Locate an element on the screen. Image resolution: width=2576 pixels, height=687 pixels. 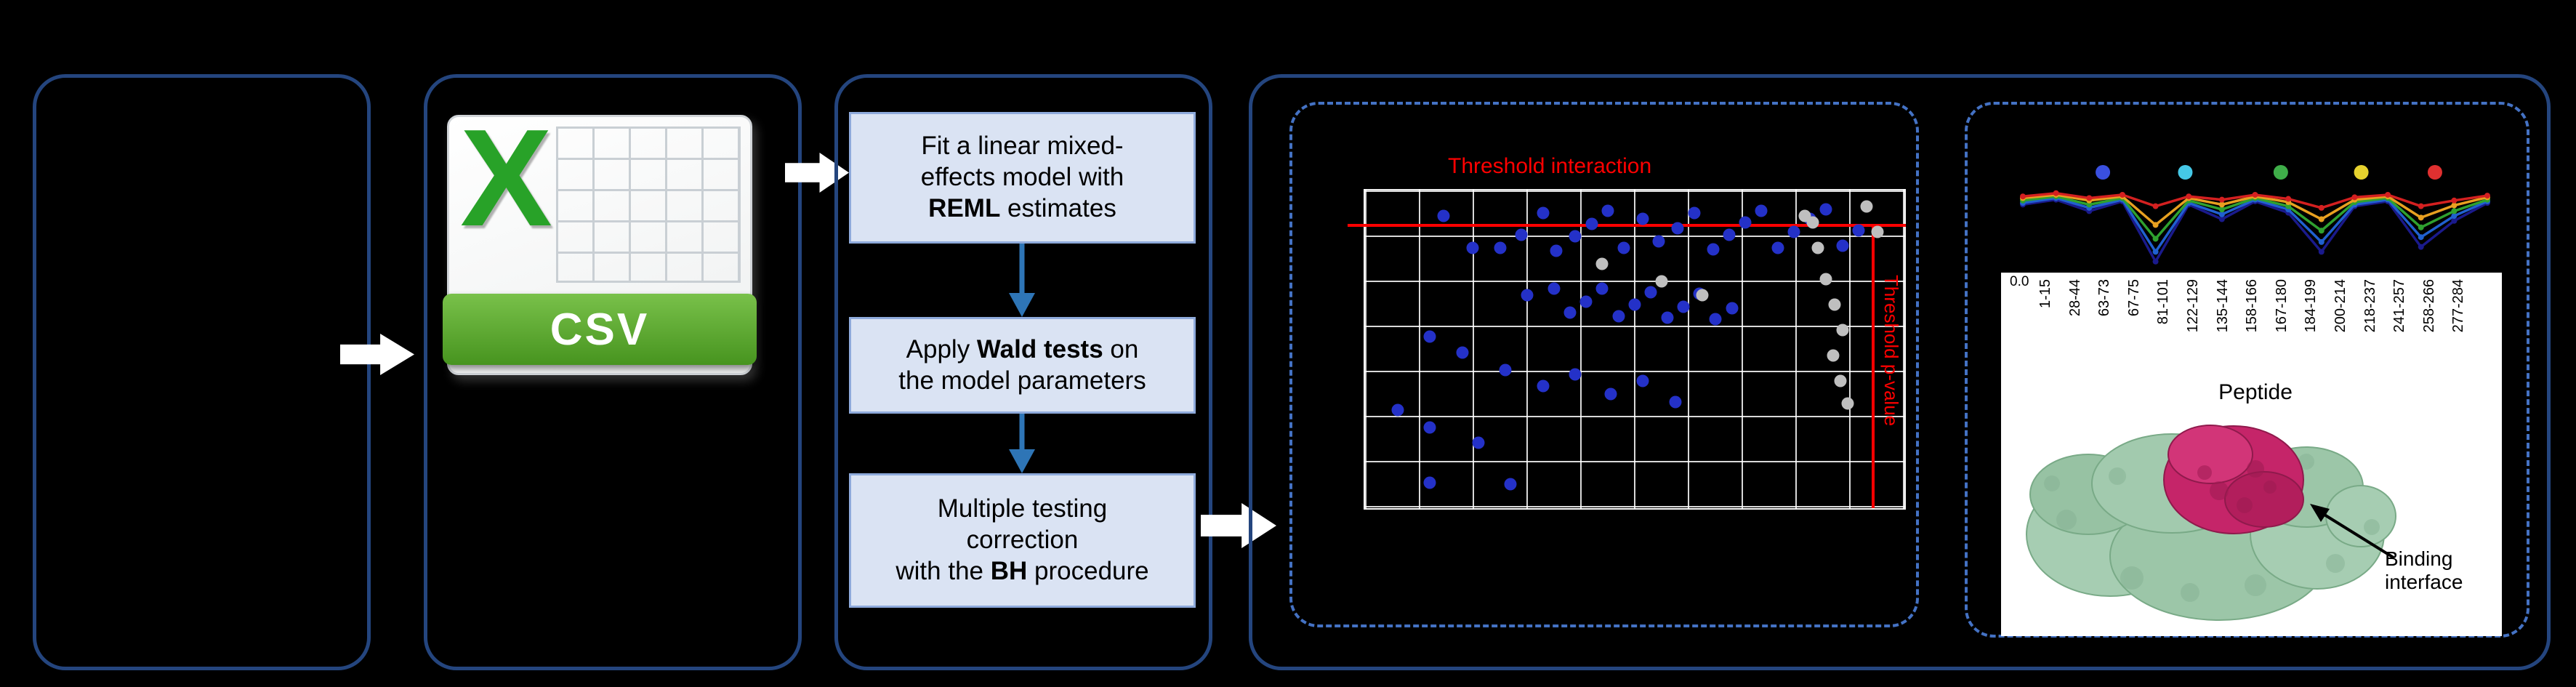
binding-arrow-icon is located at coordinates (2352, 531).